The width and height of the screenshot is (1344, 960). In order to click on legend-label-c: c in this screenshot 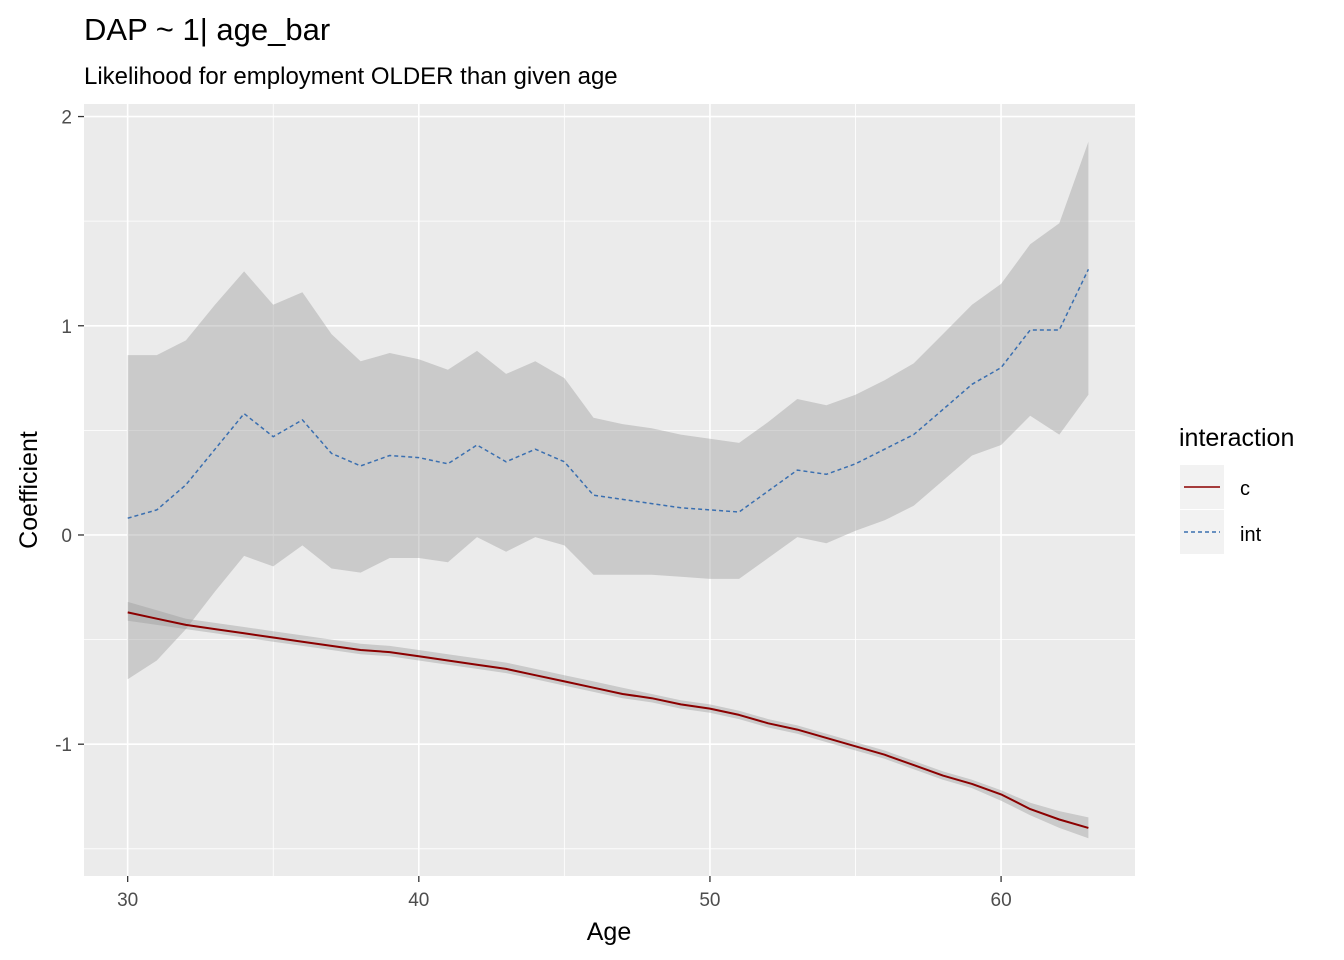, I will do `click(1245, 489)`.